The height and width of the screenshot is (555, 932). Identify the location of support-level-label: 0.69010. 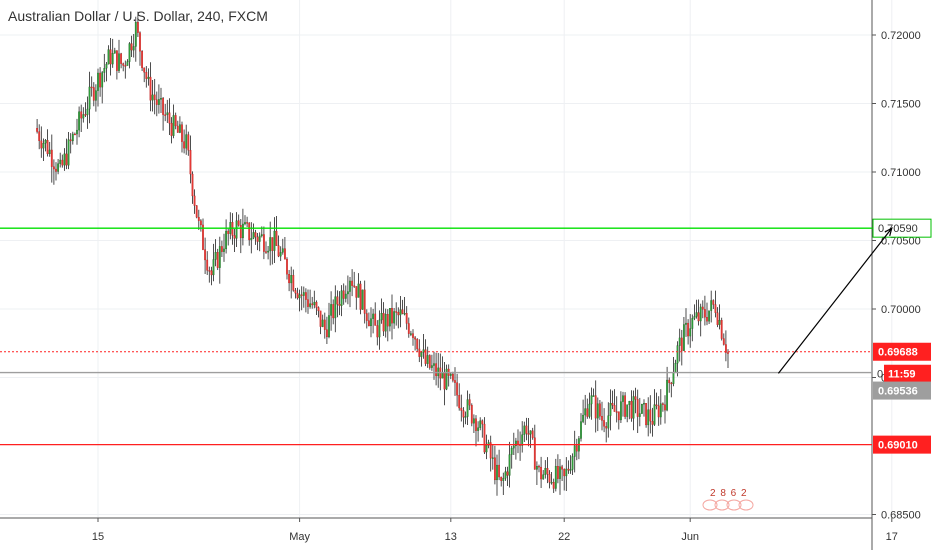
(898, 446).